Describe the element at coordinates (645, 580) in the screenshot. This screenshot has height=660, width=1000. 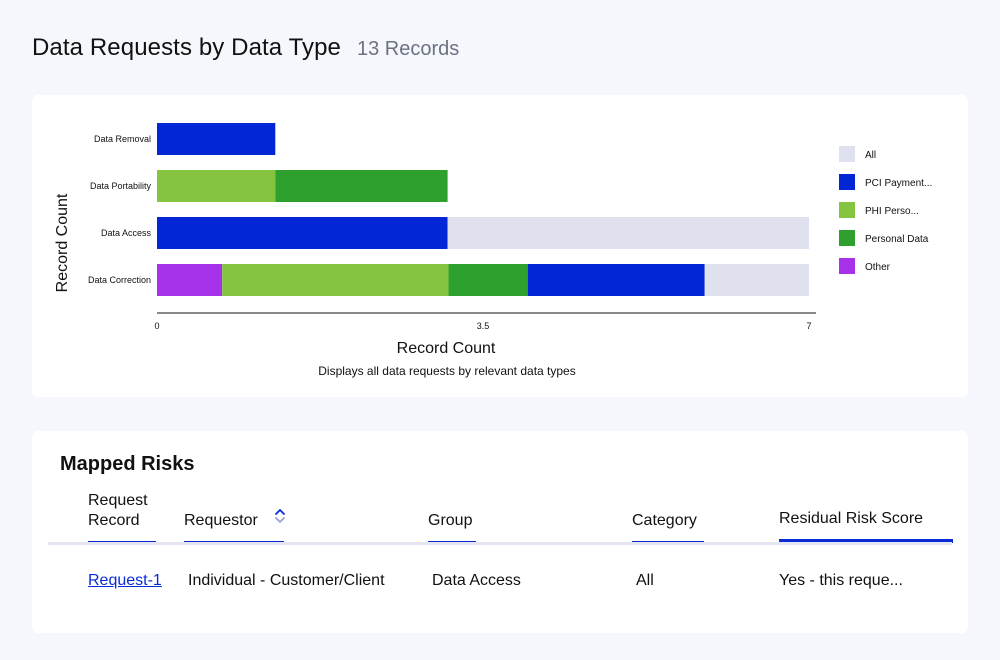
I see `category-cell: All` at that location.